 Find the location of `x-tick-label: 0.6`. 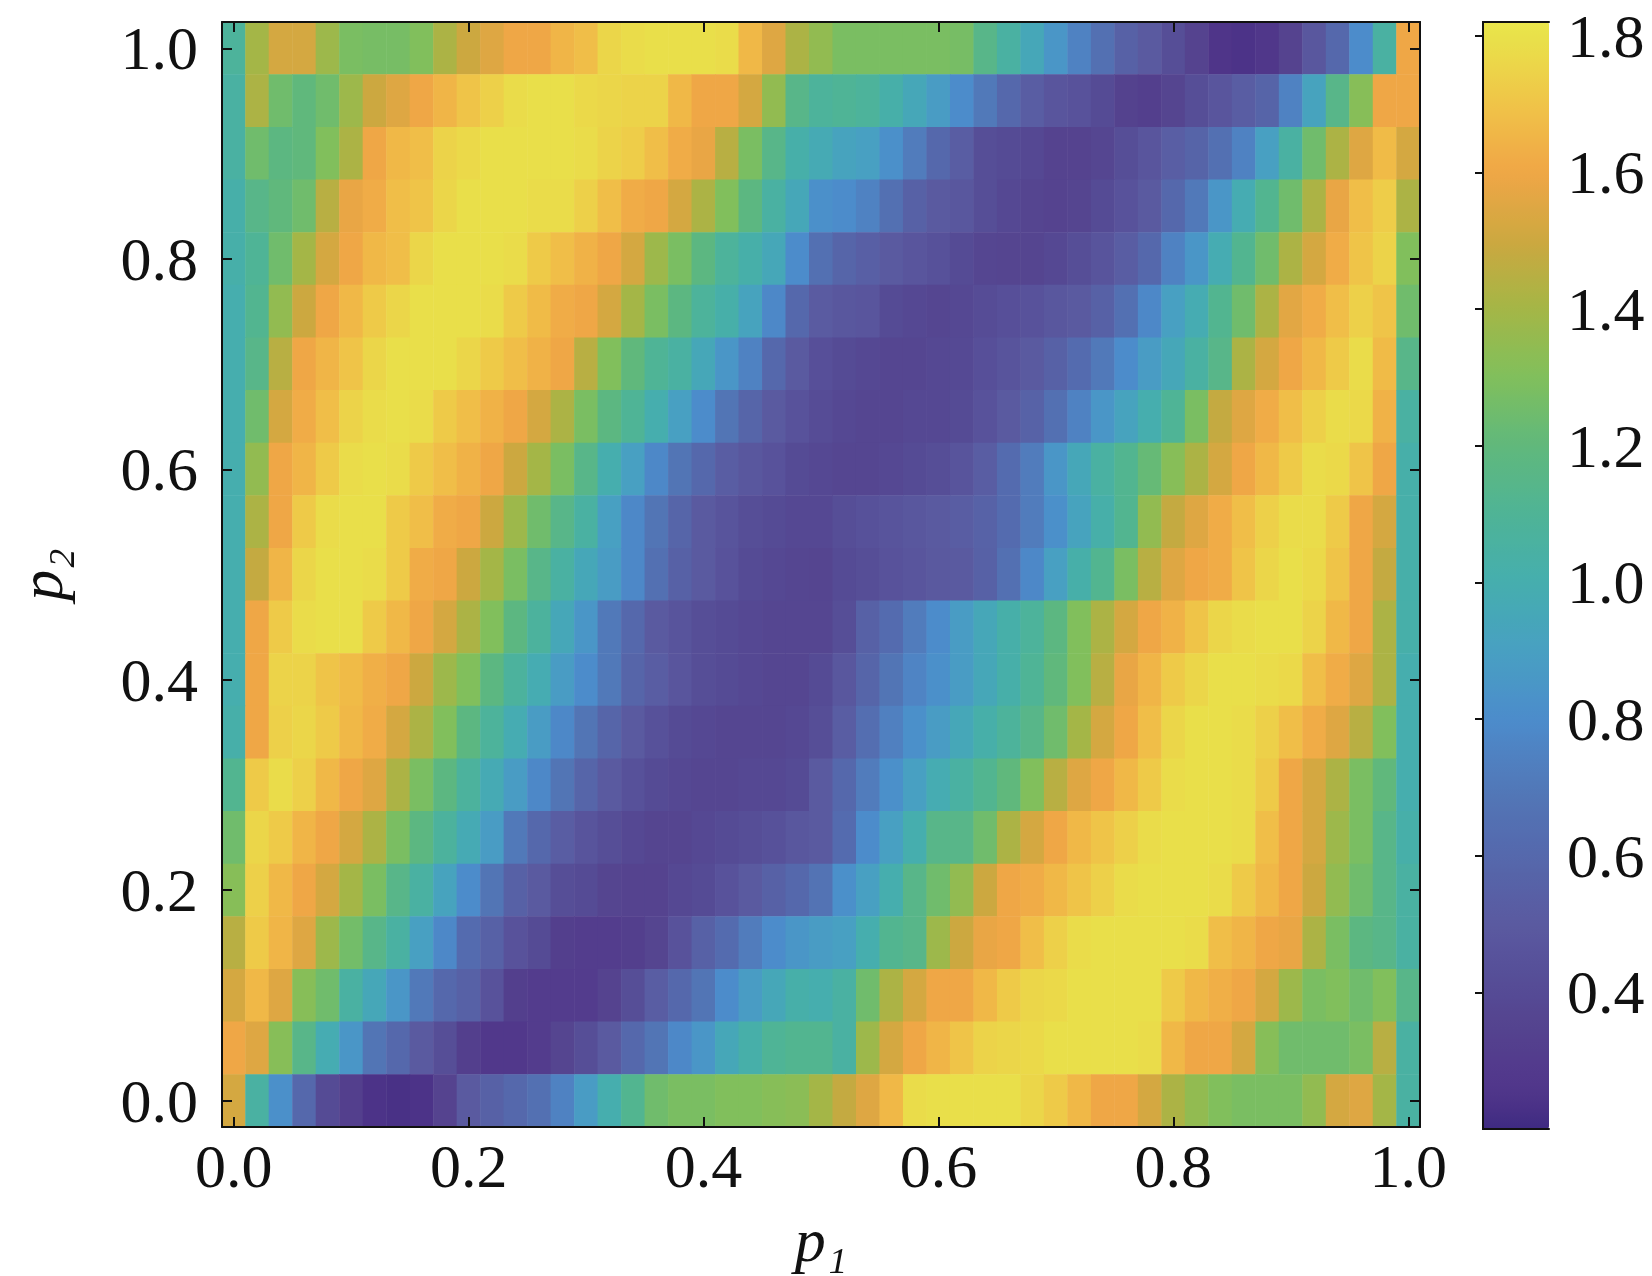

x-tick-label: 0.6 is located at coordinates (938, 1166).